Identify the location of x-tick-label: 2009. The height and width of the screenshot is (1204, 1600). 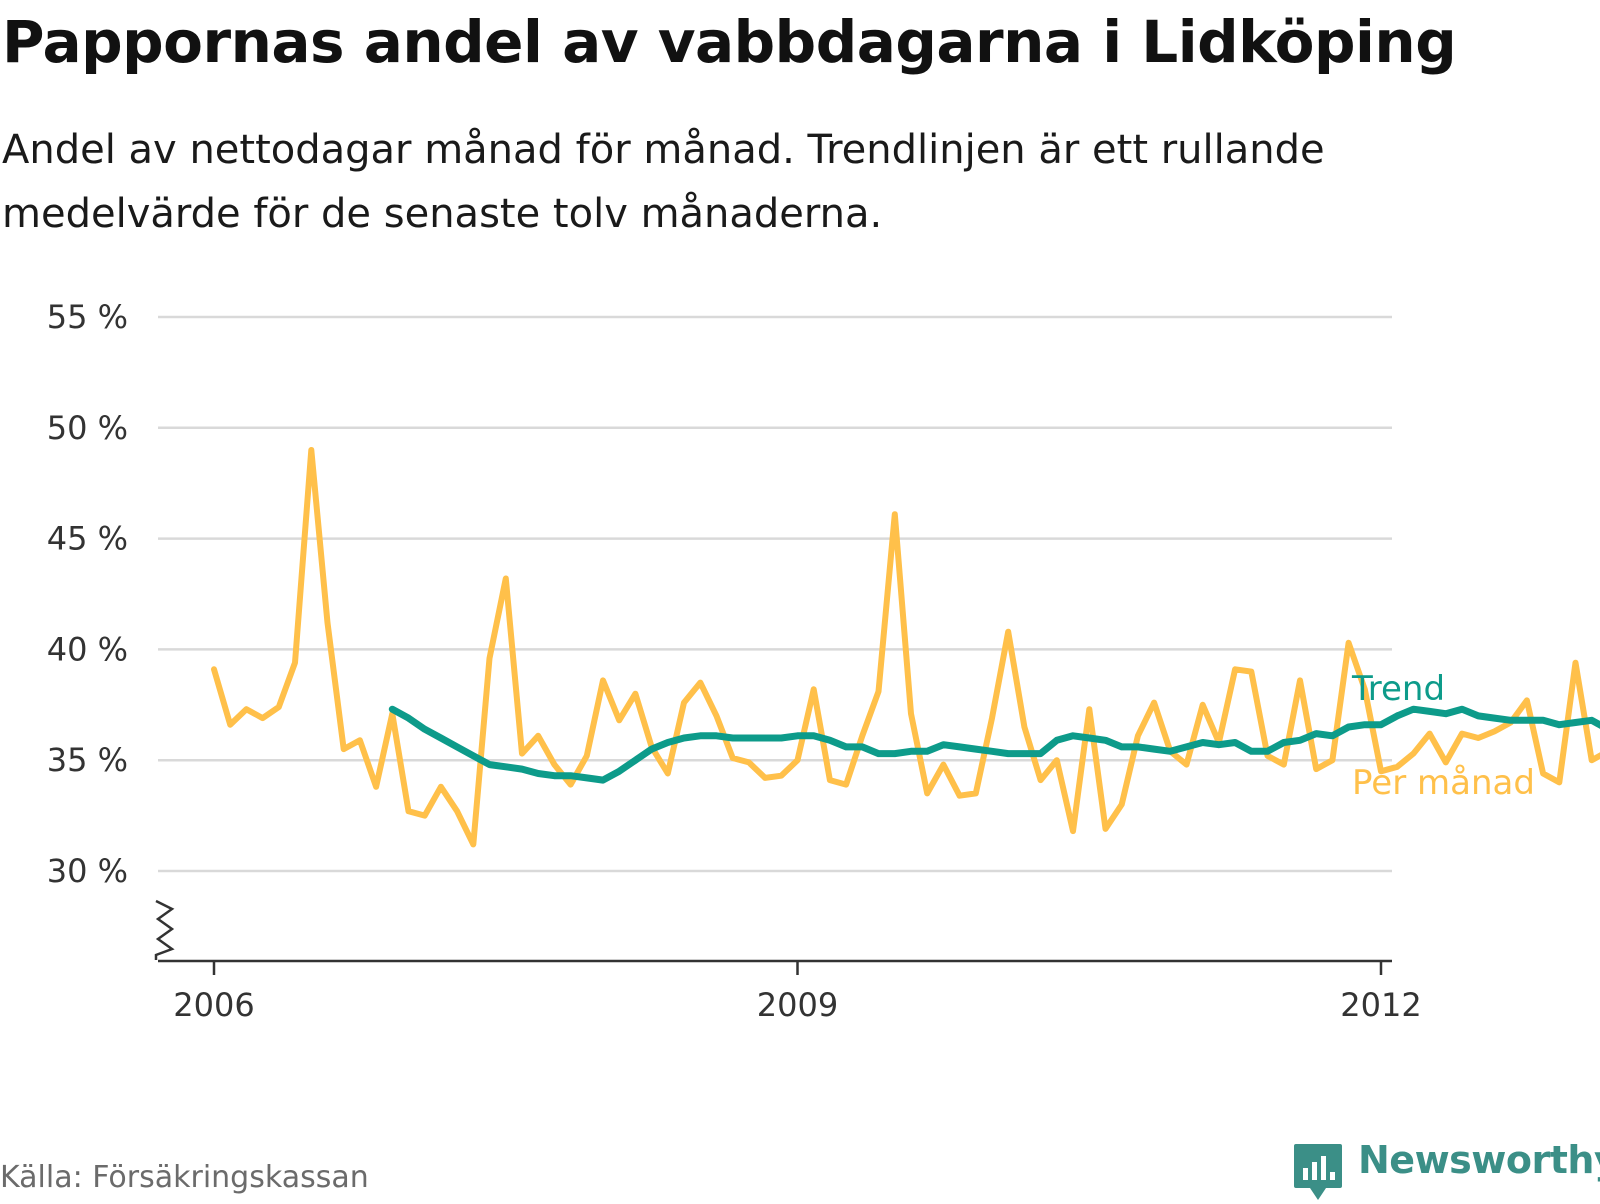
(797, 1005).